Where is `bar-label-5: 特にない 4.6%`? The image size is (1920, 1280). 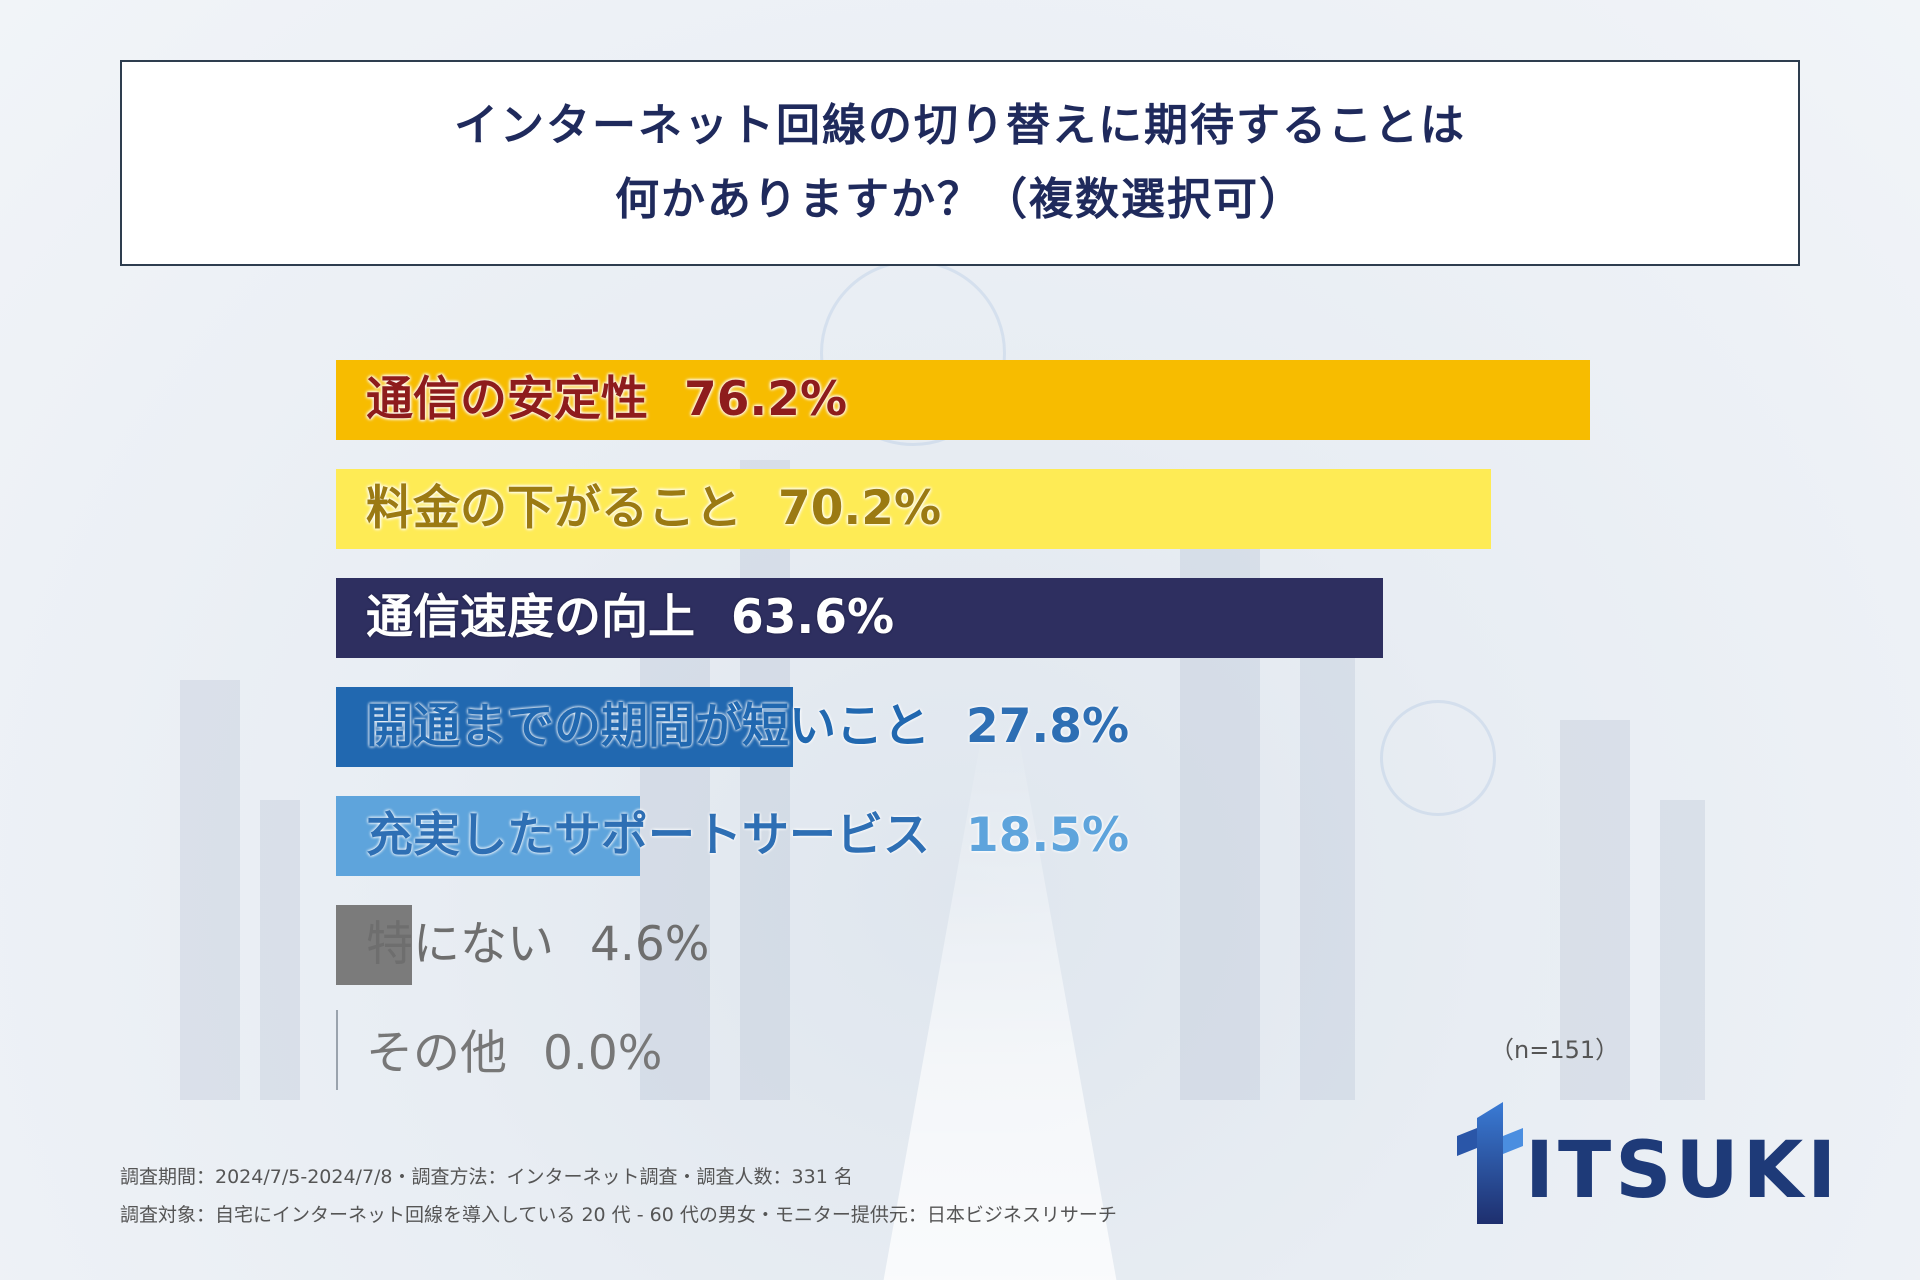 bar-label-5: 特にない 4.6% is located at coordinates (537, 945).